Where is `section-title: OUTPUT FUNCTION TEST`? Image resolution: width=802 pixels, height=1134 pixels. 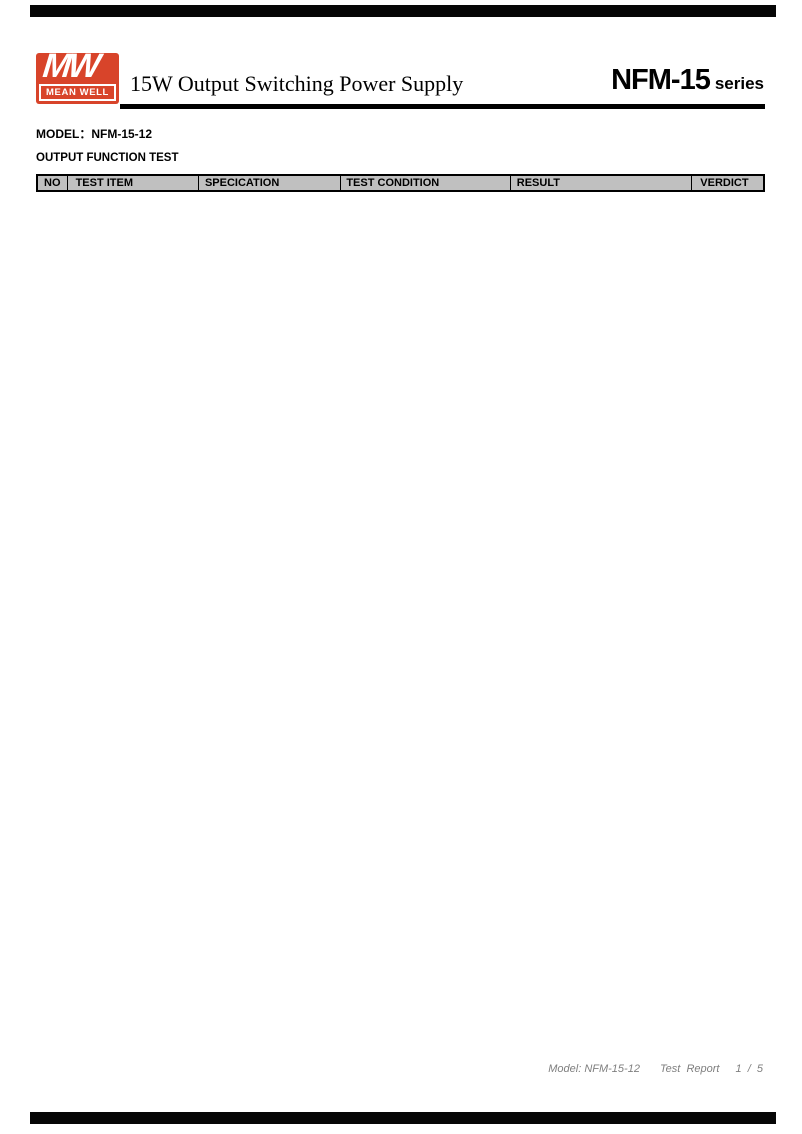
section-title: OUTPUT FUNCTION TEST is located at coordinates (107, 158).